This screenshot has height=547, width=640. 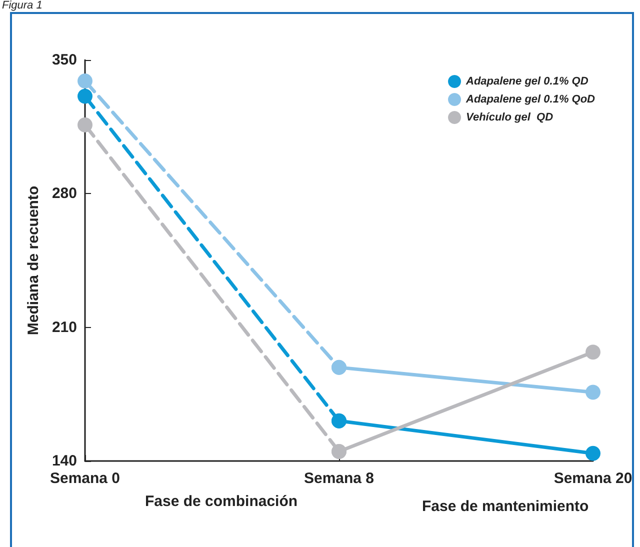 What do you see at coordinates (64, 461) in the screenshot?
I see `y-tick-label: 140` at bounding box center [64, 461].